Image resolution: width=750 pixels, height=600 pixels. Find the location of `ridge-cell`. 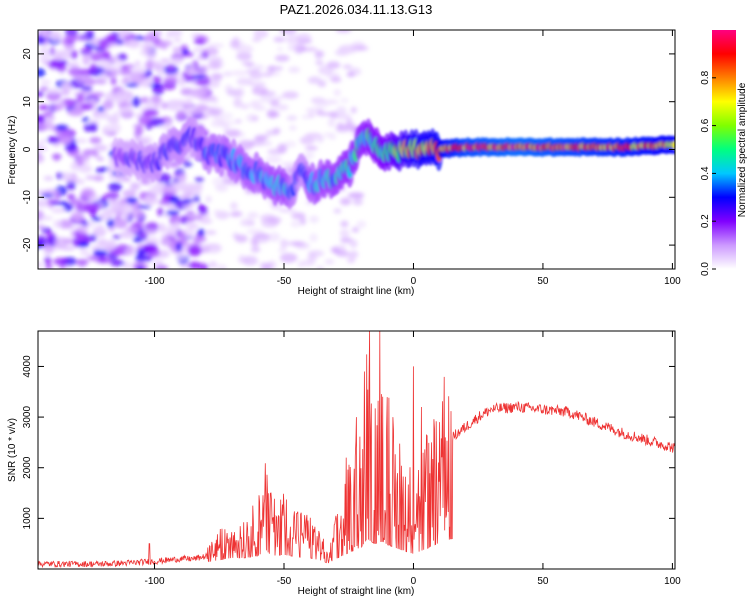

ridge-cell is located at coordinates (673, 145).